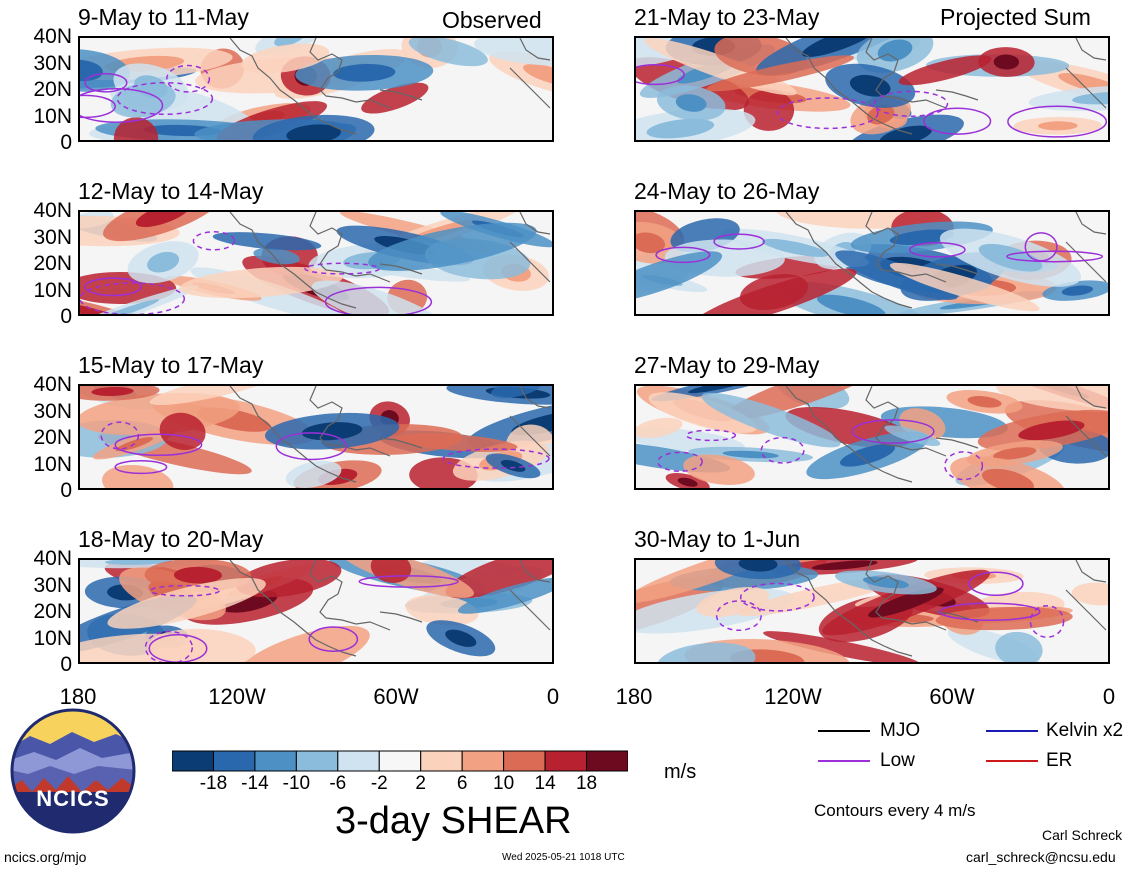  I want to click on site-link: ncics.org/mjo, so click(45, 857).